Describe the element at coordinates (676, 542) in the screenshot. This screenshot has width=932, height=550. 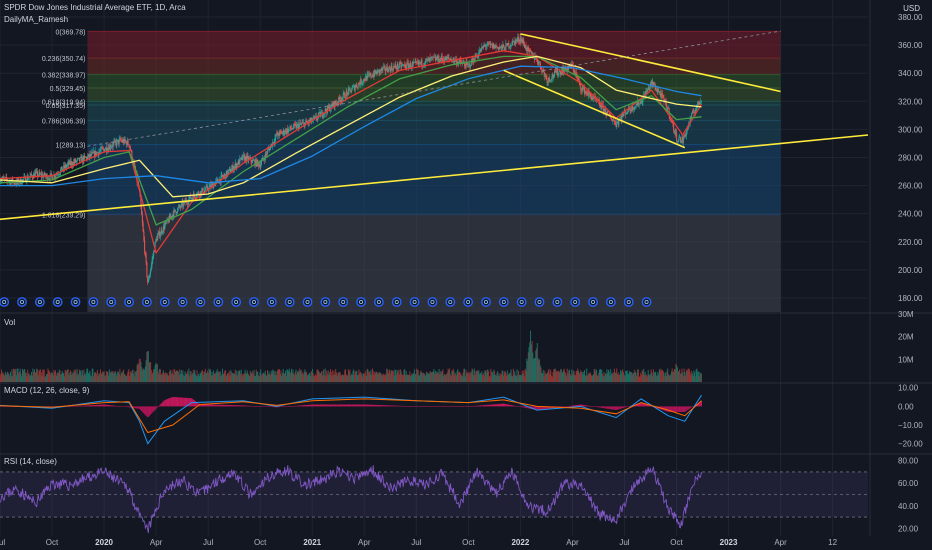
I see `x-tick-label: Oct` at that location.